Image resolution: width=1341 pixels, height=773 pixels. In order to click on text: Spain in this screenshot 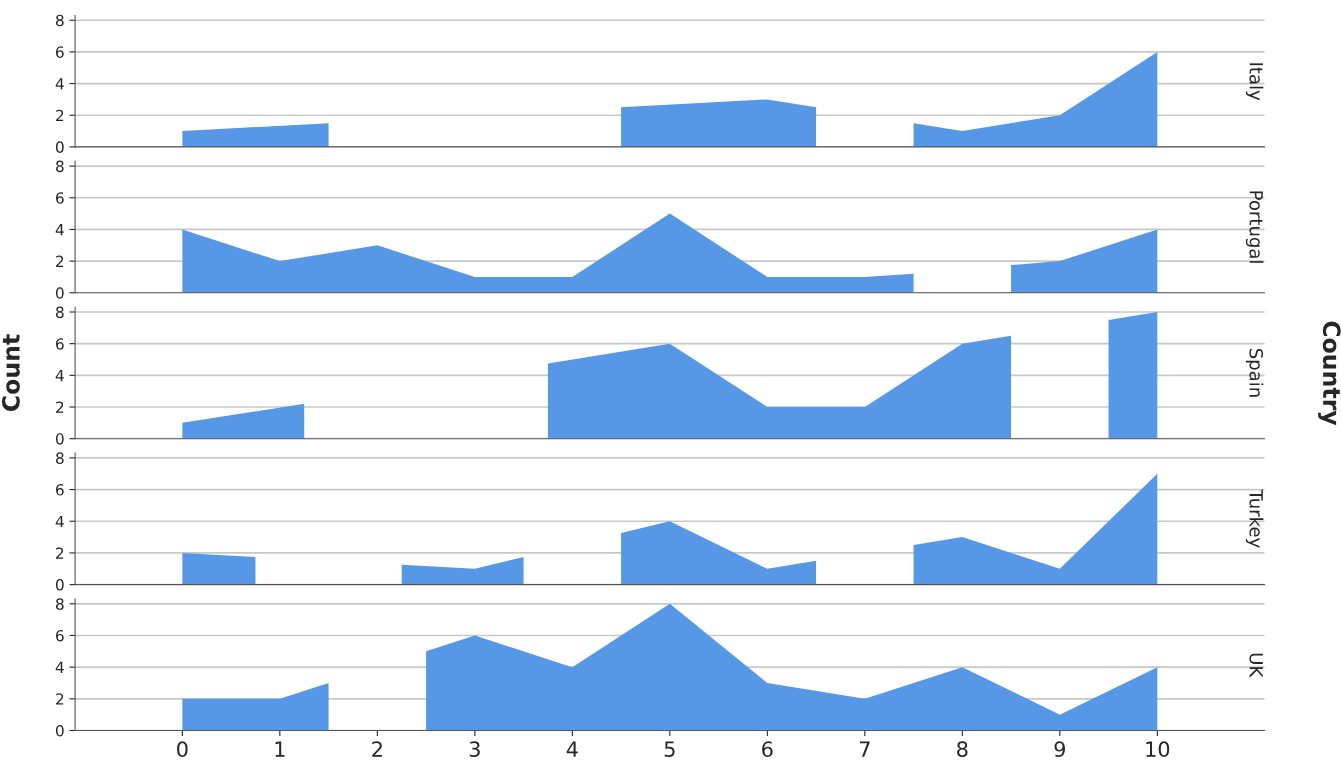, I will do `click(1254, 372)`.